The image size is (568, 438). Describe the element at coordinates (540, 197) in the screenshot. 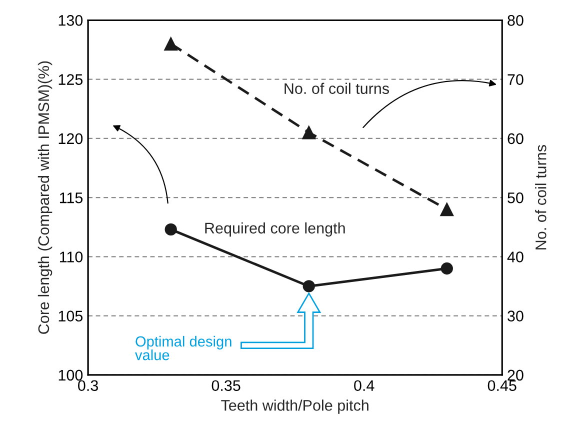

I see `y2-axis-title: No. of coil turns` at that location.